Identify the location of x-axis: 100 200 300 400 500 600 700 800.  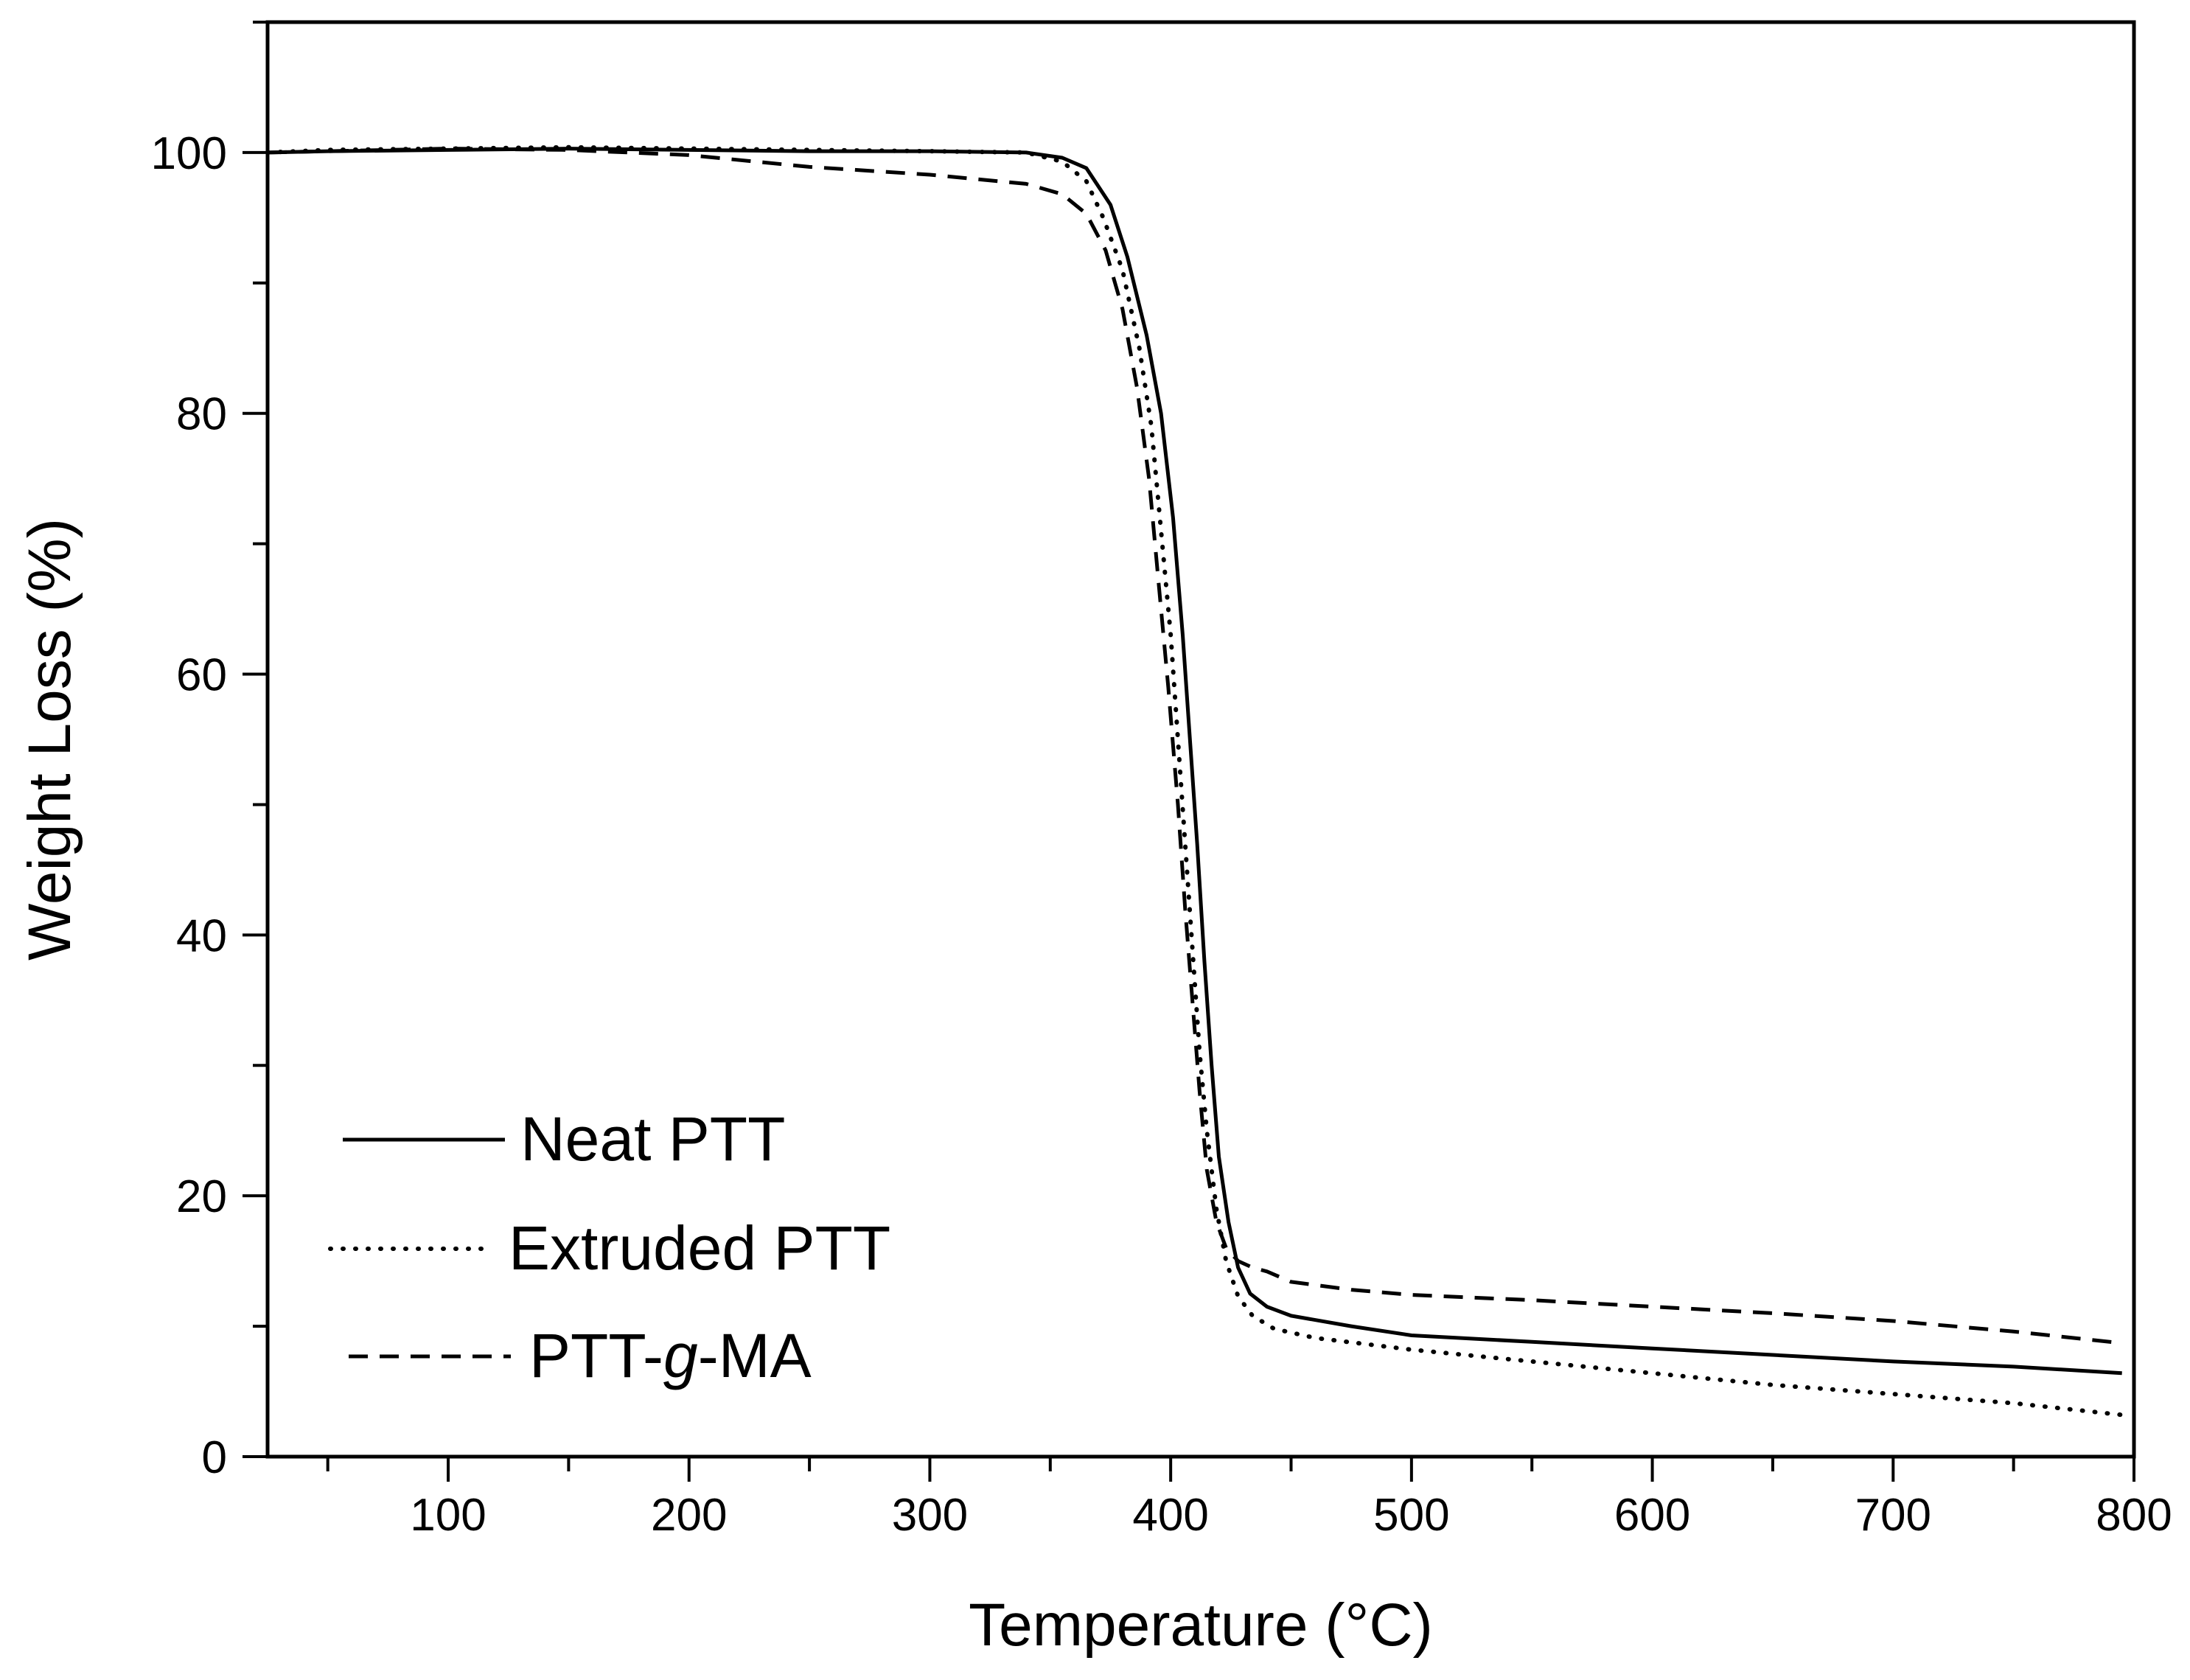
(1249, 1499).